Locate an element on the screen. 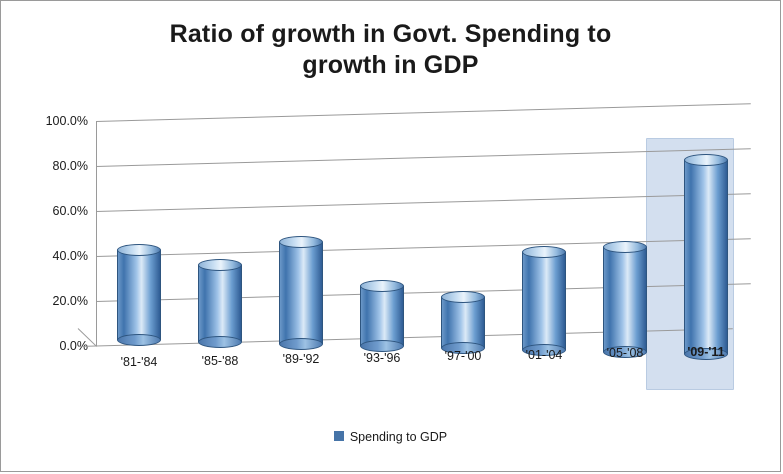 This screenshot has height=474, width=783. x-tick-label-85-88: '85-'88 is located at coordinates (220, 361).